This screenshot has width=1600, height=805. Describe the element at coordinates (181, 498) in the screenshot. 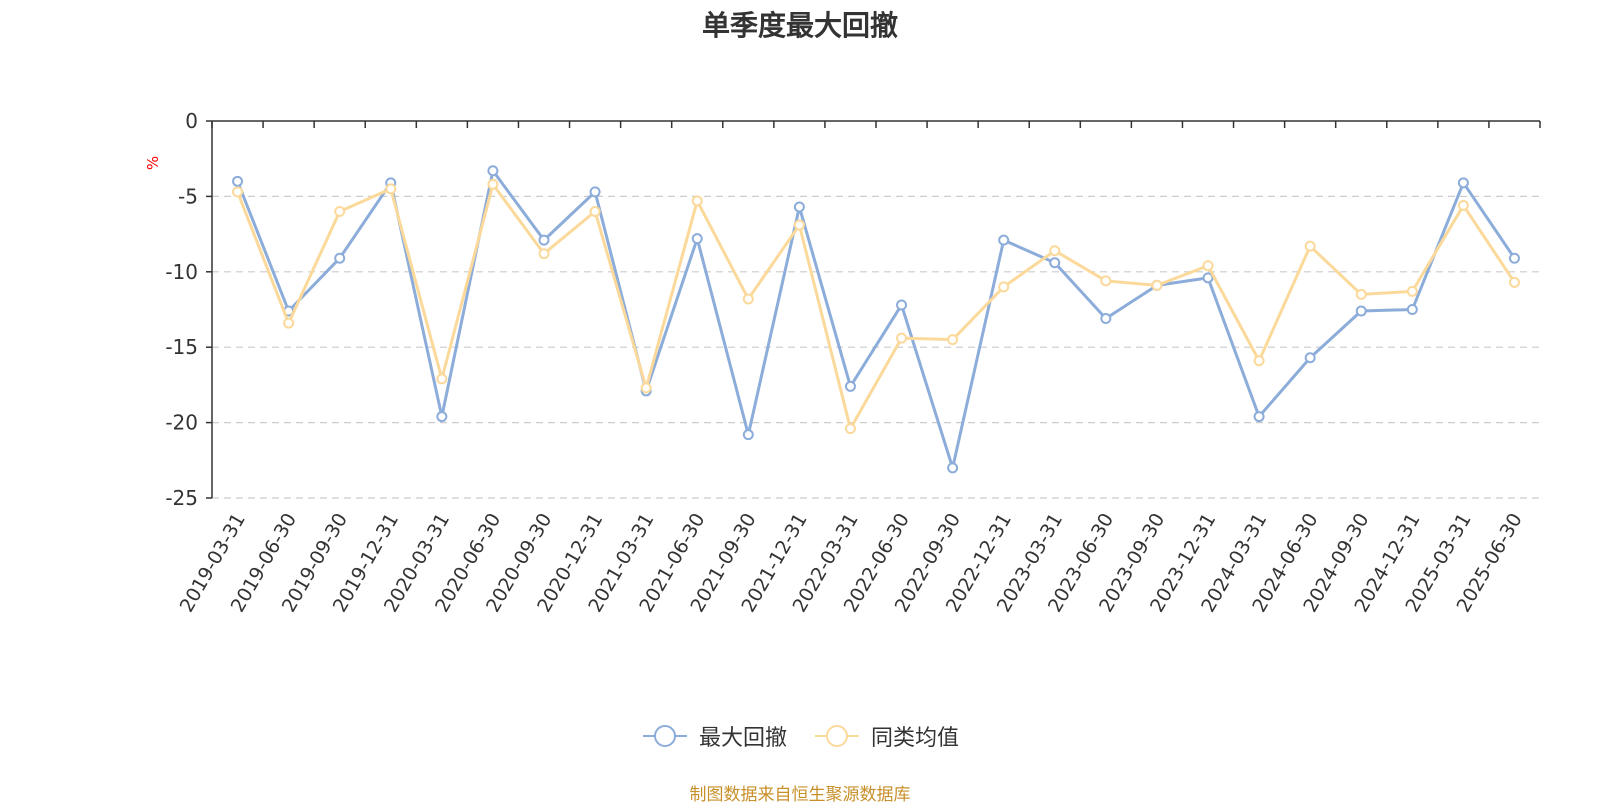

I see `y-tick-label: -25` at that location.